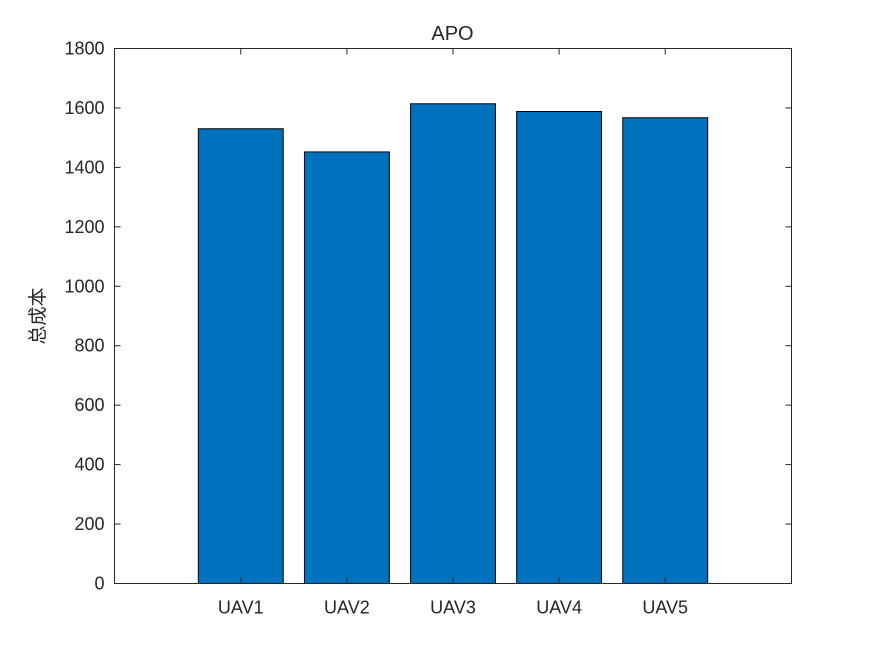  I want to click on bar-uav2, so click(346, 368).